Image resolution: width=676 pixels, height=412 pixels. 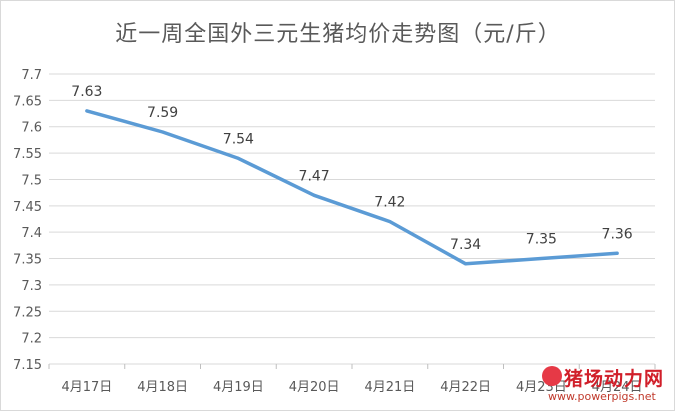 I want to click on data-label: 7.63, so click(x=86, y=92).